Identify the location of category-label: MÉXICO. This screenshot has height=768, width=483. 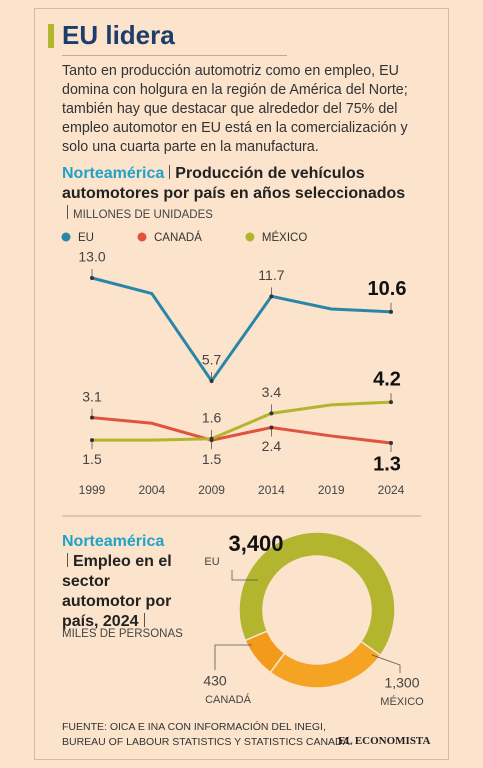
(402, 701).